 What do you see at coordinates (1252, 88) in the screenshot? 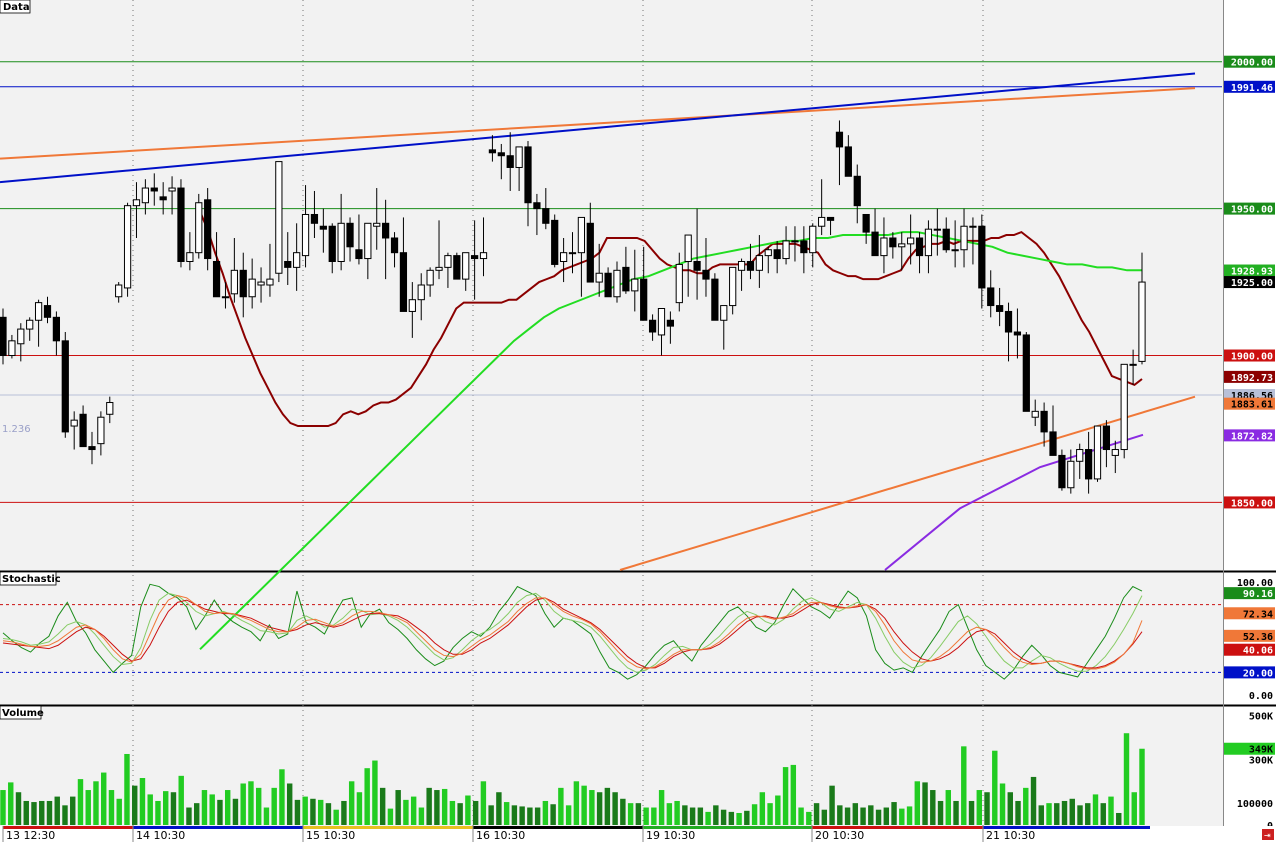
I see `price-axis-label: 1991.46` at bounding box center [1252, 88].